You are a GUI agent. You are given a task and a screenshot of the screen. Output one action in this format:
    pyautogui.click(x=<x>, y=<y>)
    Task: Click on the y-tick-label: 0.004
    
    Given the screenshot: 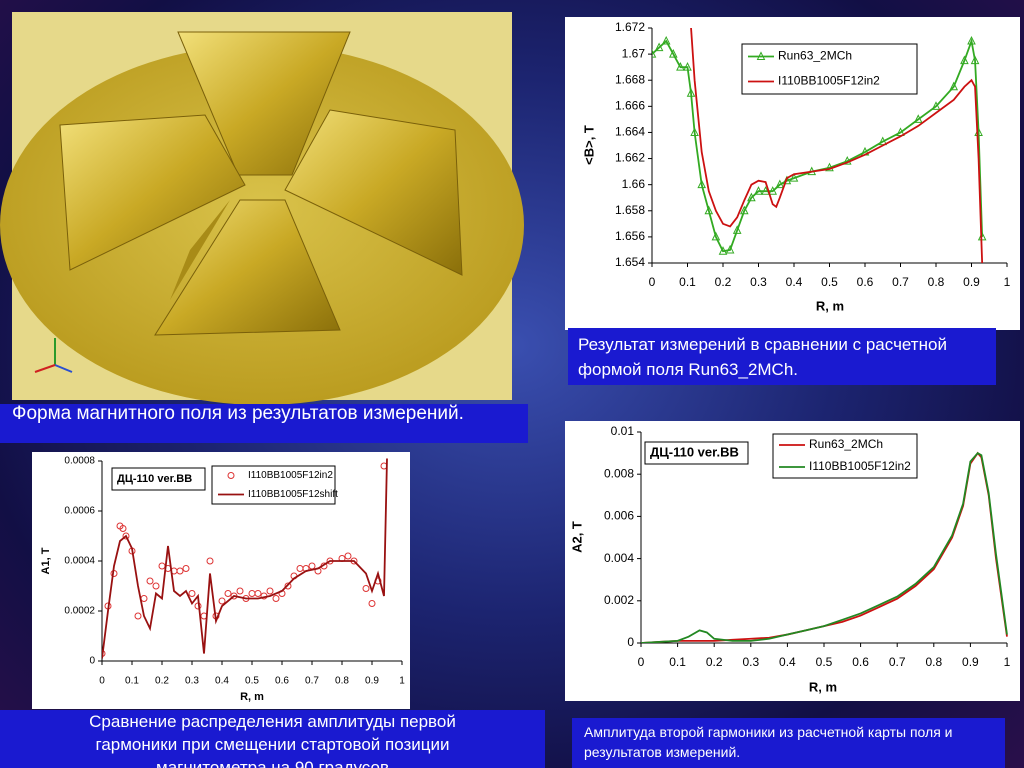 What is the action you would take?
    pyautogui.click(x=619, y=558)
    